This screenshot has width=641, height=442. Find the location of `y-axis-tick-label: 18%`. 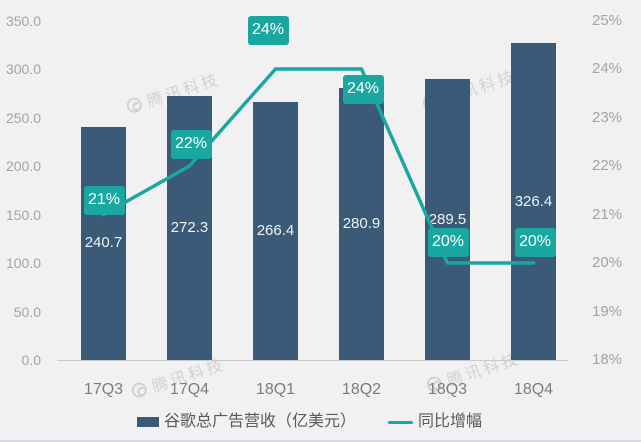

y-axis-tick-label: 18% is located at coordinates (607, 359).